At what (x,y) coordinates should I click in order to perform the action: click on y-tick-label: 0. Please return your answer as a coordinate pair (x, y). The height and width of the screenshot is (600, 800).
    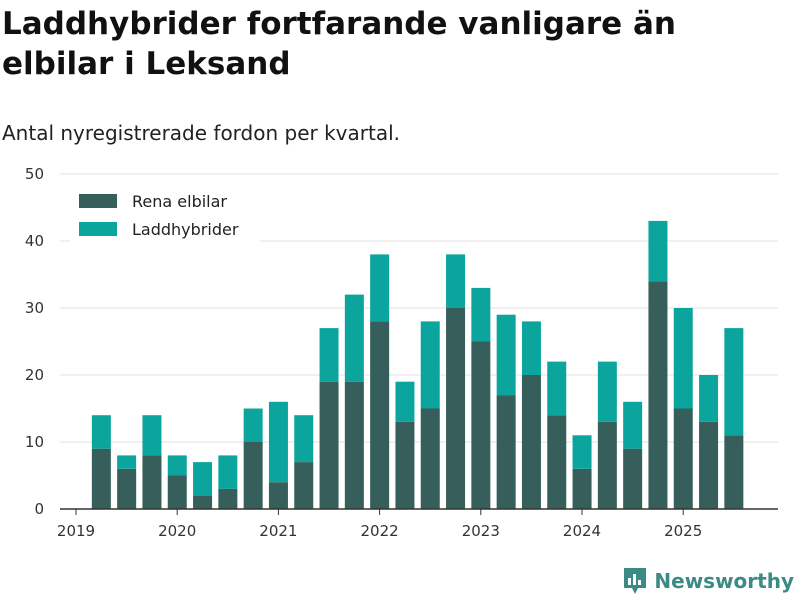
    Looking at the image, I should click on (39, 509).